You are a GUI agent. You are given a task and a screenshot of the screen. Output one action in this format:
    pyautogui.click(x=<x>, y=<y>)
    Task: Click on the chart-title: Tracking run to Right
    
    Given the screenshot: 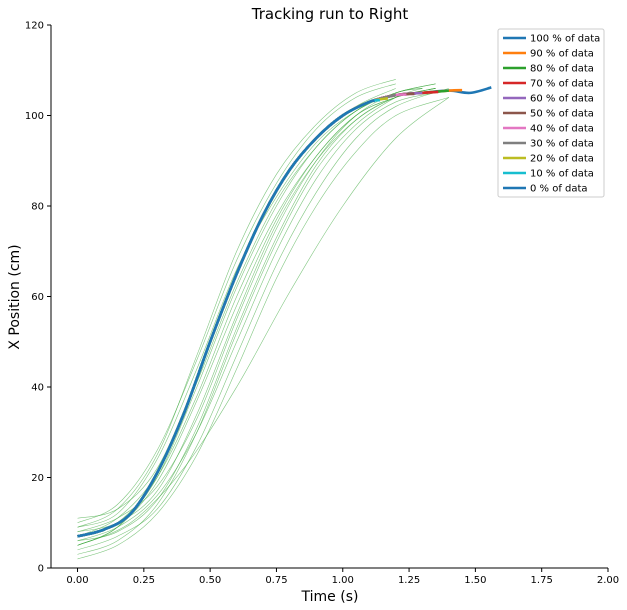 What is the action you would take?
    pyautogui.click(x=330, y=14)
    